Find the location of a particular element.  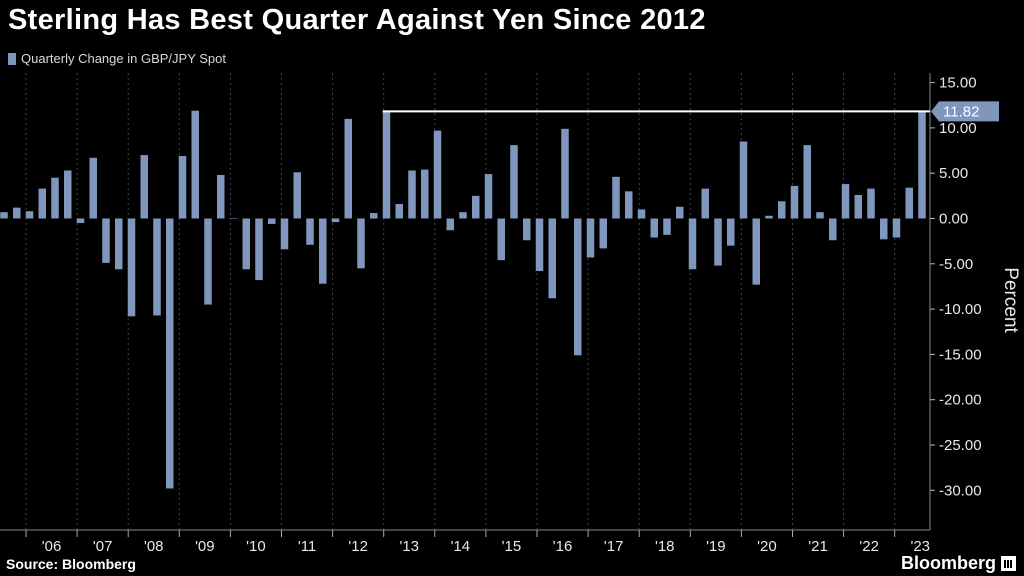

x-tick-label: '19 is located at coordinates (716, 546).